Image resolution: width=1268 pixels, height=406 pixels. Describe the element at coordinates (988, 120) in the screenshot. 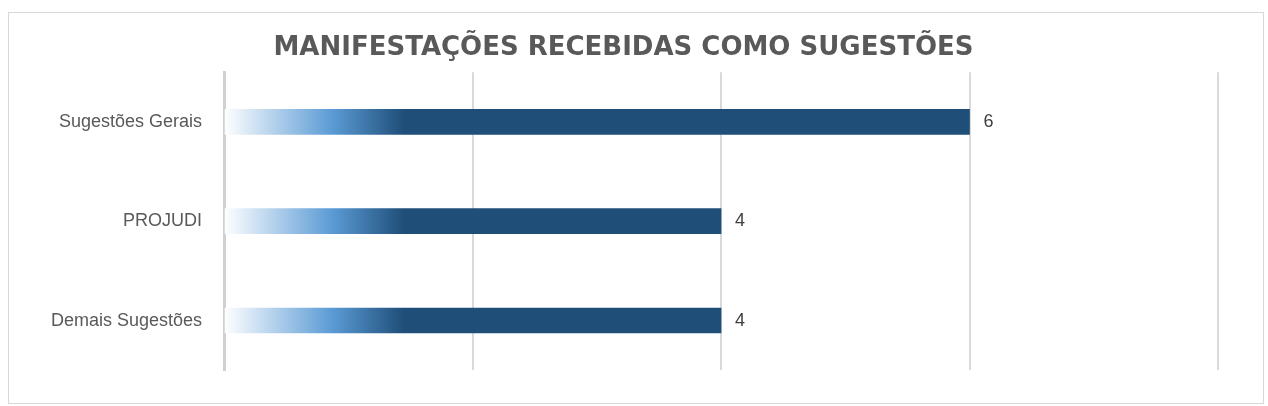

I see `data-label: 6` at that location.